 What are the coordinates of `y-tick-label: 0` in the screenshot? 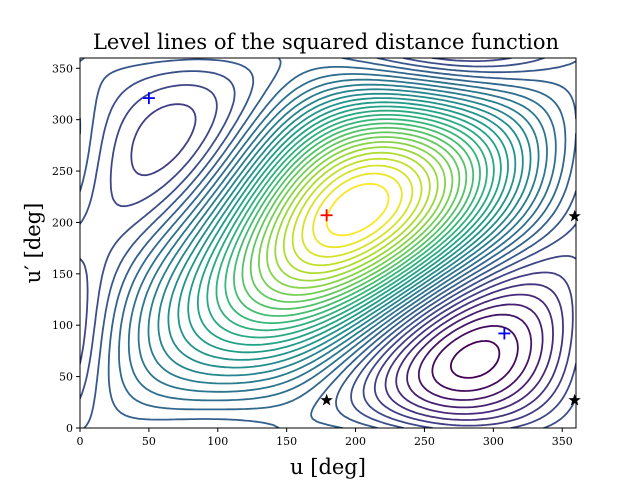 It's located at (69, 428).